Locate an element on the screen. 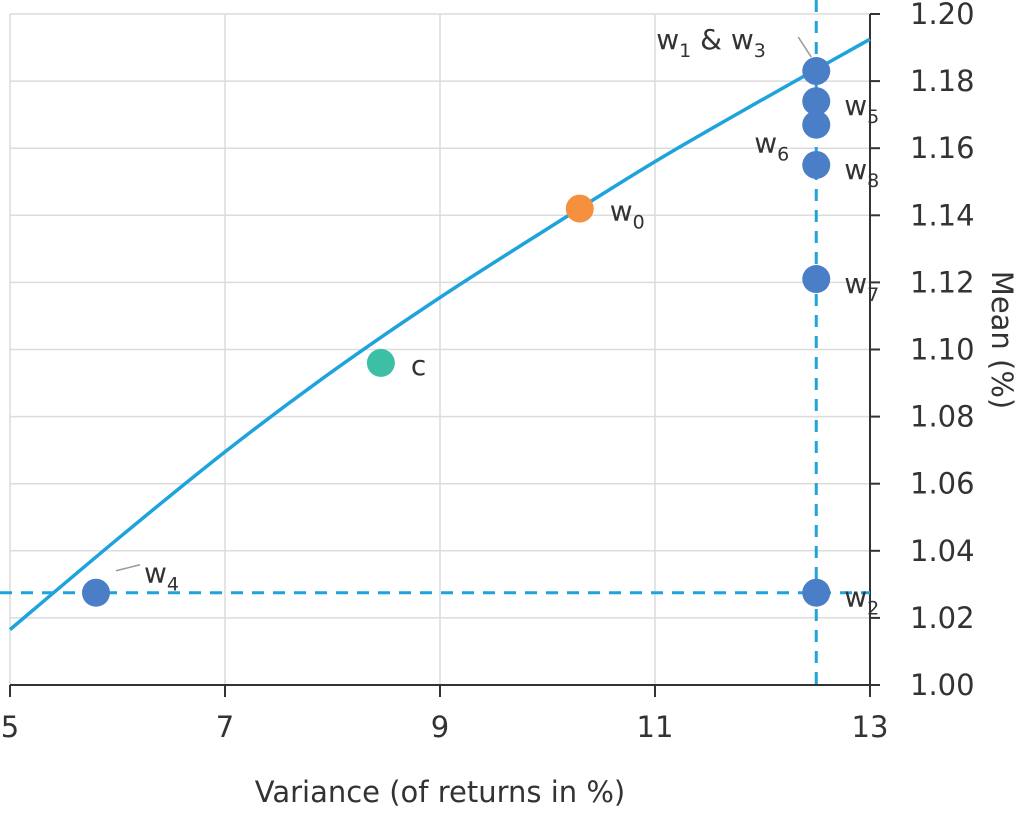  point-label-w1w3: w1 & w3 is located at coordinates (711, 42).